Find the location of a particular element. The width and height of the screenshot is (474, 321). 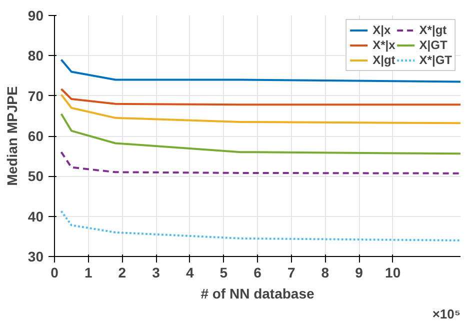

legend-label: X*|gt is located at coordinates (433, 30).